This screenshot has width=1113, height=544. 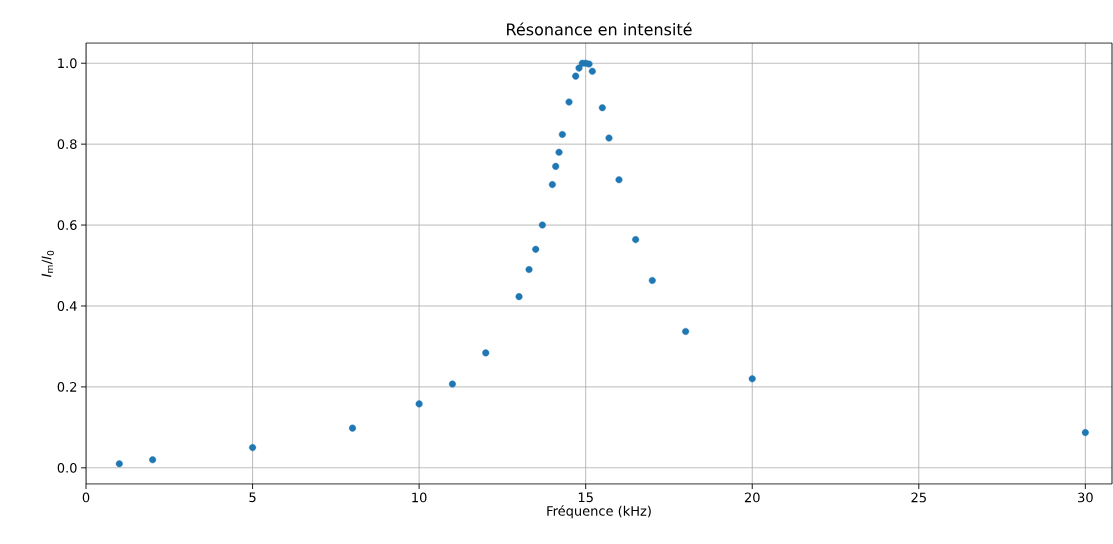 I want to click on chart-title: Résonance en intensité, so click(x=599, y=29).